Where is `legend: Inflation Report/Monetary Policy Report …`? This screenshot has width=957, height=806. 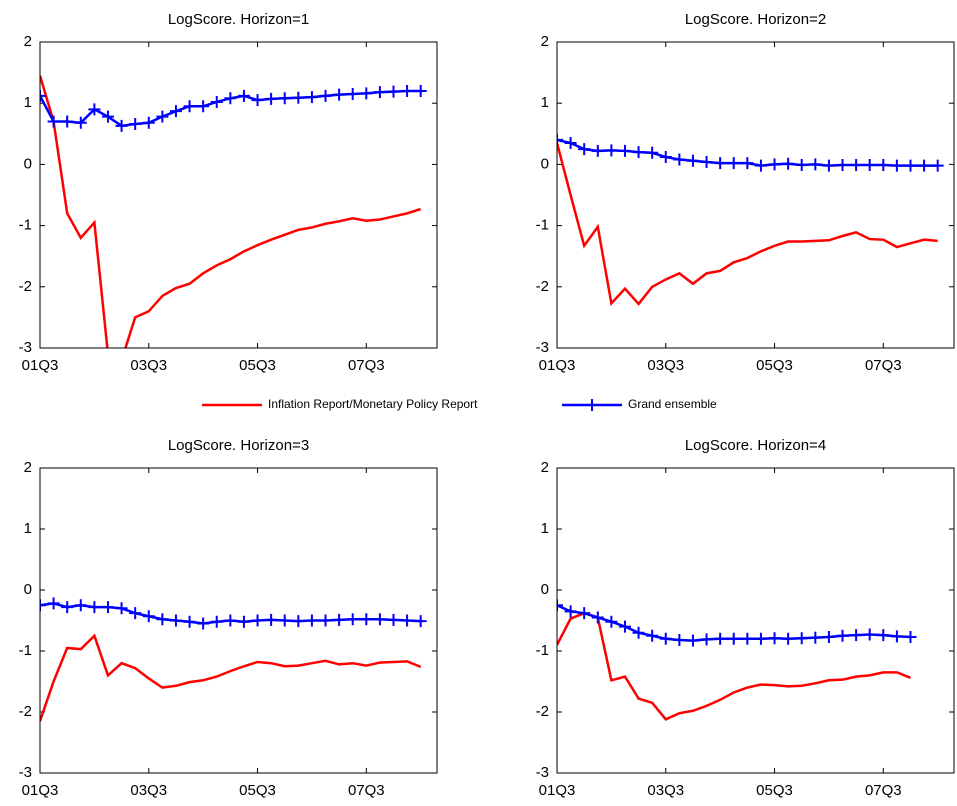 legend: Inflation Report/Monetary Policy Report … is located at coordinates (456, 405).